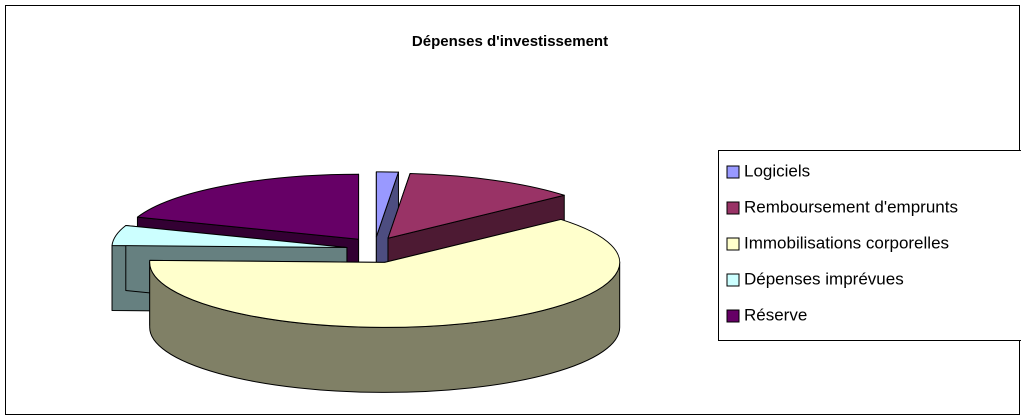 This screenshot has width=1021, height=415. Describe the element at coordinates (846, 242) in the screenshot. I see `legend-label: Immobilisations corporelles` at that location.